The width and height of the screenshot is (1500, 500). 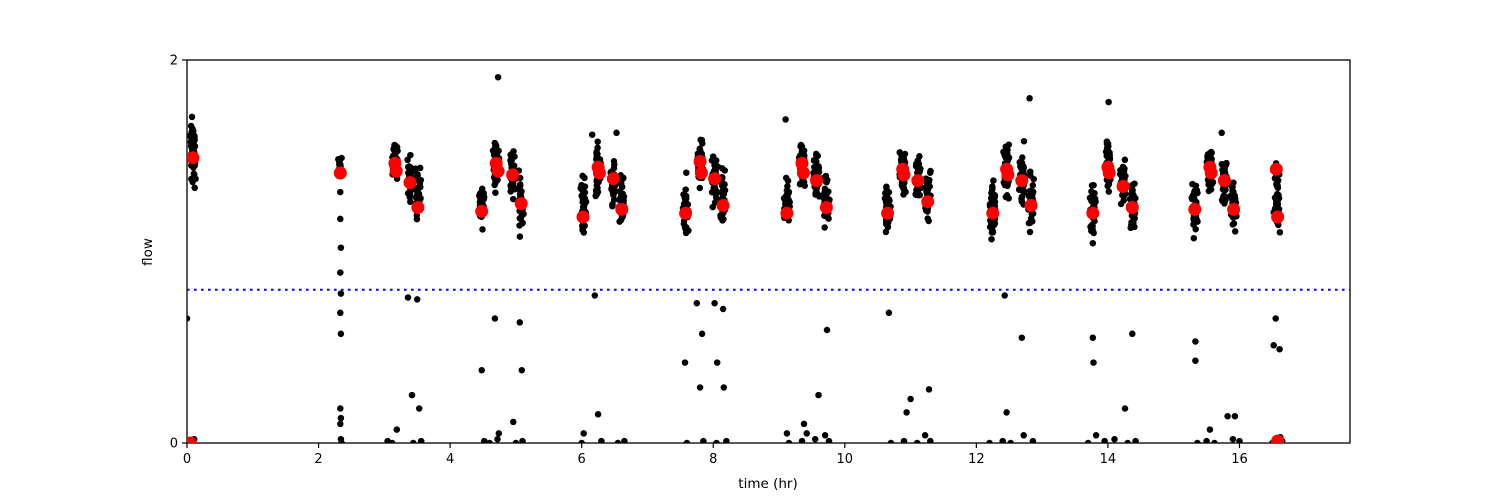 What do you see at coordinates (767, 484) in the screenshot?
I see `x-axis-label: time (hr)` at bounding box center [767, 484].